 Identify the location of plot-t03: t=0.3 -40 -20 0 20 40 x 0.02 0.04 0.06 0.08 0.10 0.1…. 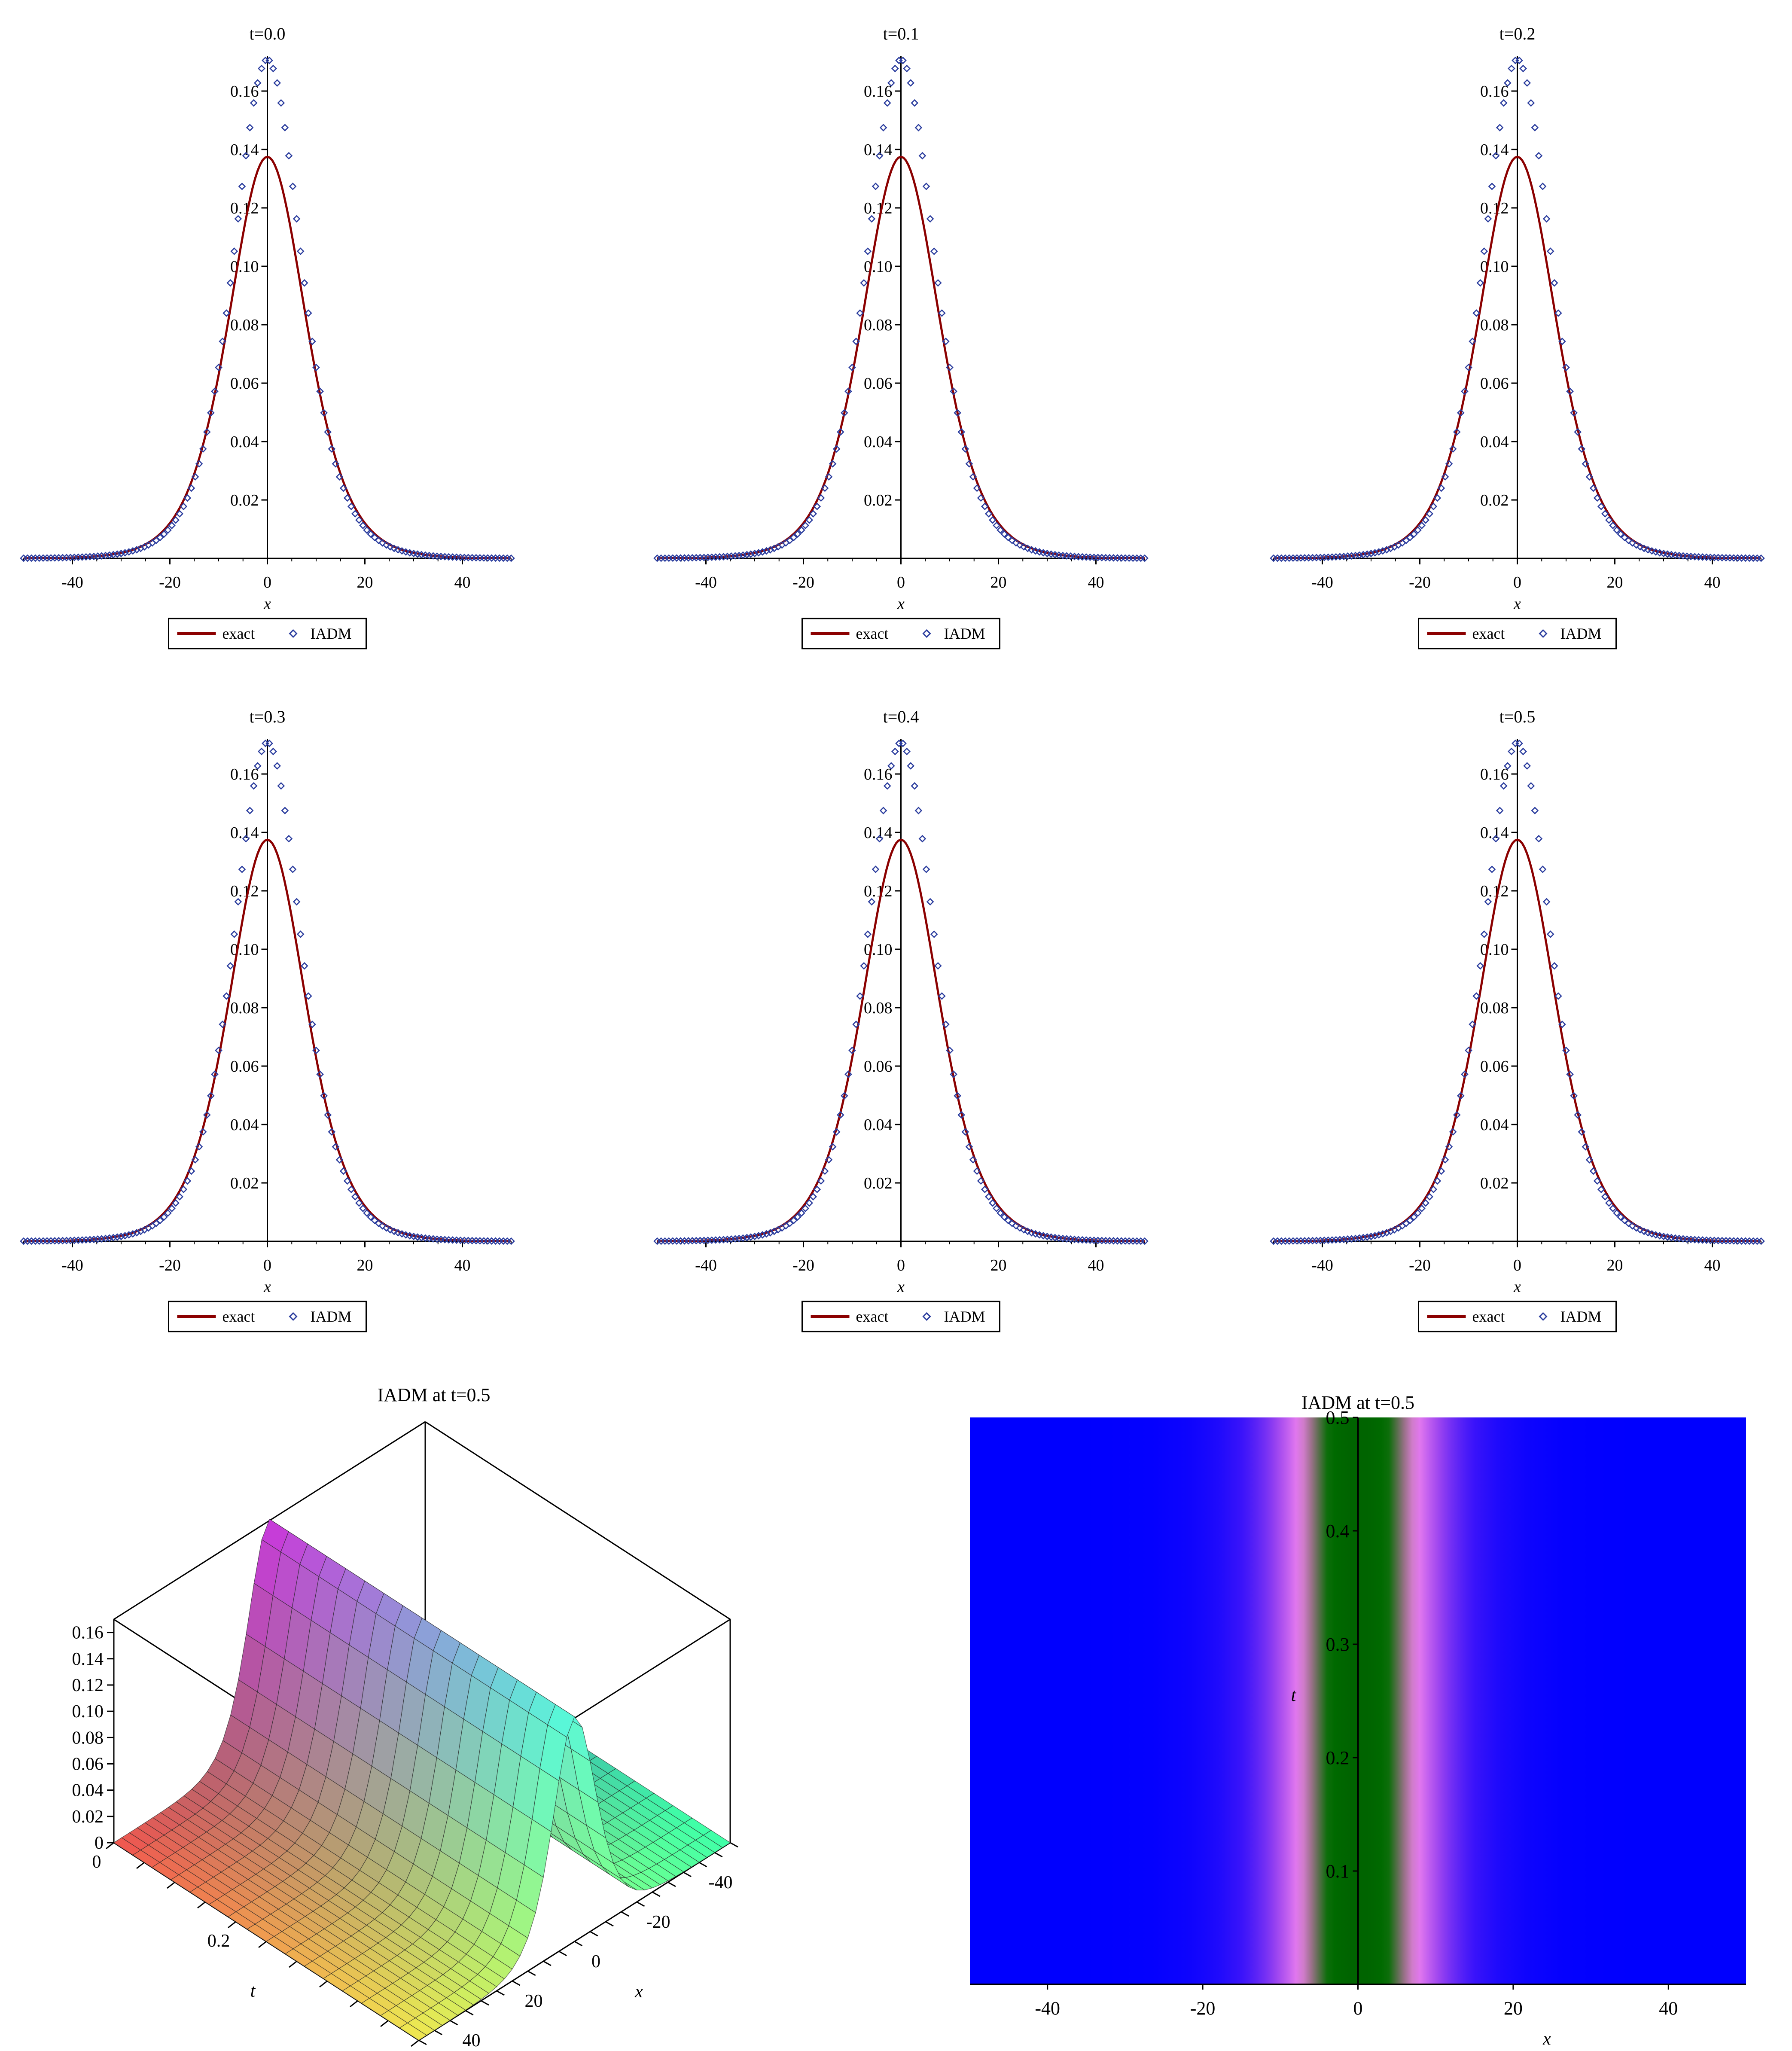
(266, 1022).